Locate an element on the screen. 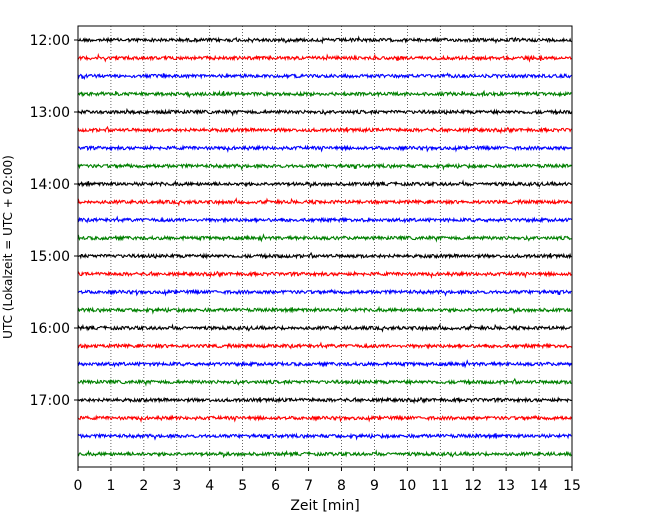  x-tick-label: 3 is located at coordinates (176, 486).